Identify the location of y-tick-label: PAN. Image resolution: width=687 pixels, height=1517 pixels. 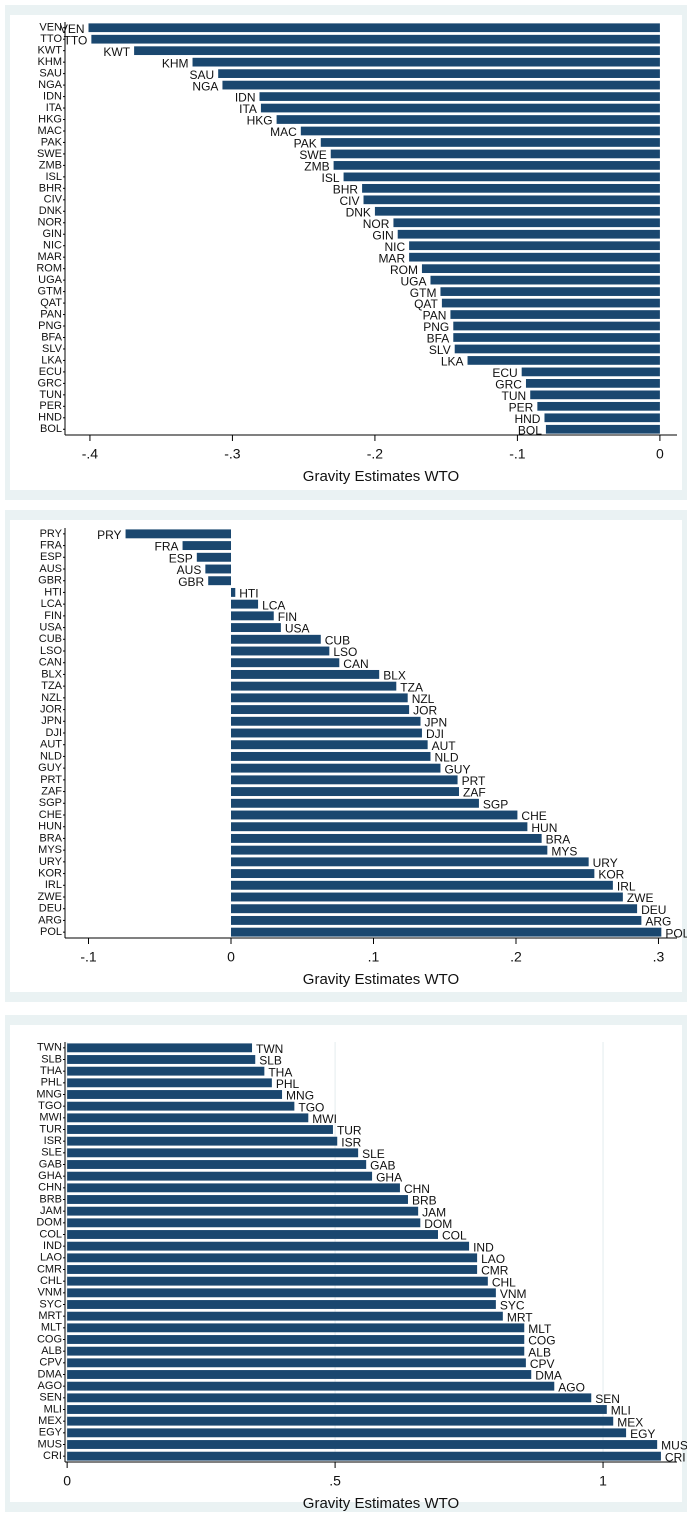
(51, 314).